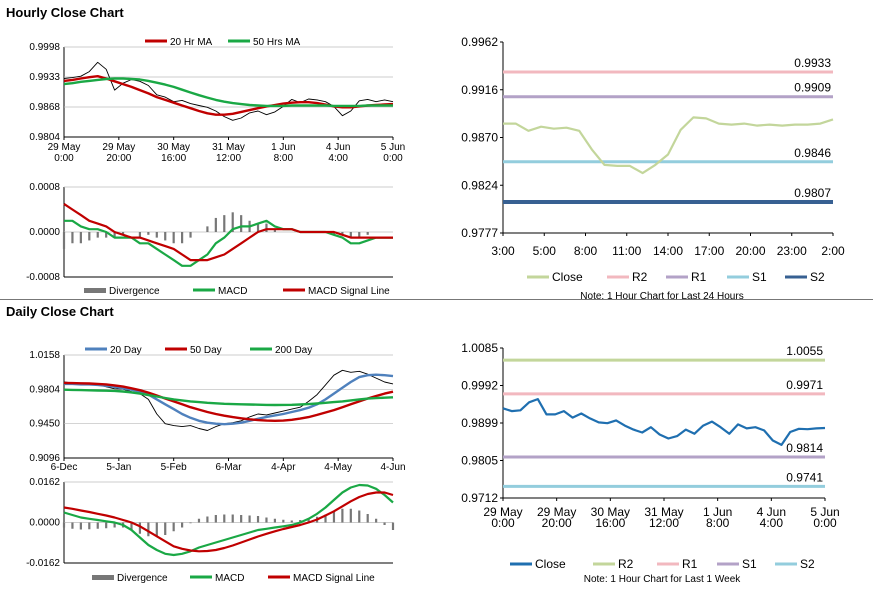  Describe the element at coordinates (812, 193) in the screenshot. I see `level-value-label: 0.9807` at that location.